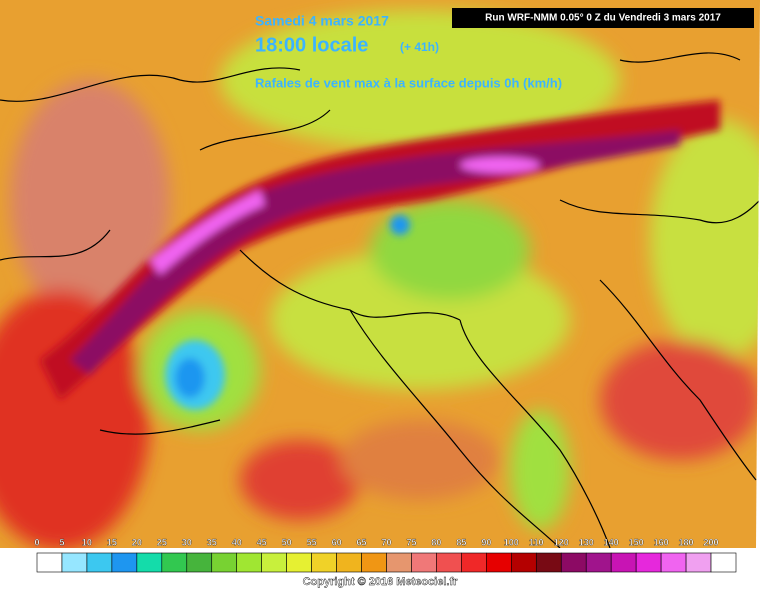 The height and width of the screenshot is (605, 768). Describe the element at coordinates (262, 542) in the screenshot. I see `legend-label: 45` at that location.